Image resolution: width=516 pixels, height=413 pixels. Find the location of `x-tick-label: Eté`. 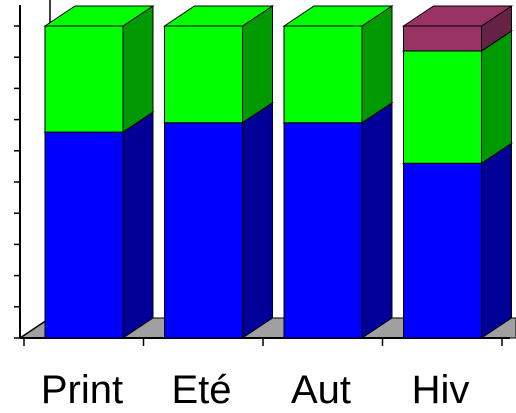

x-tick-label: Eté is located at coordinates (201, 390).